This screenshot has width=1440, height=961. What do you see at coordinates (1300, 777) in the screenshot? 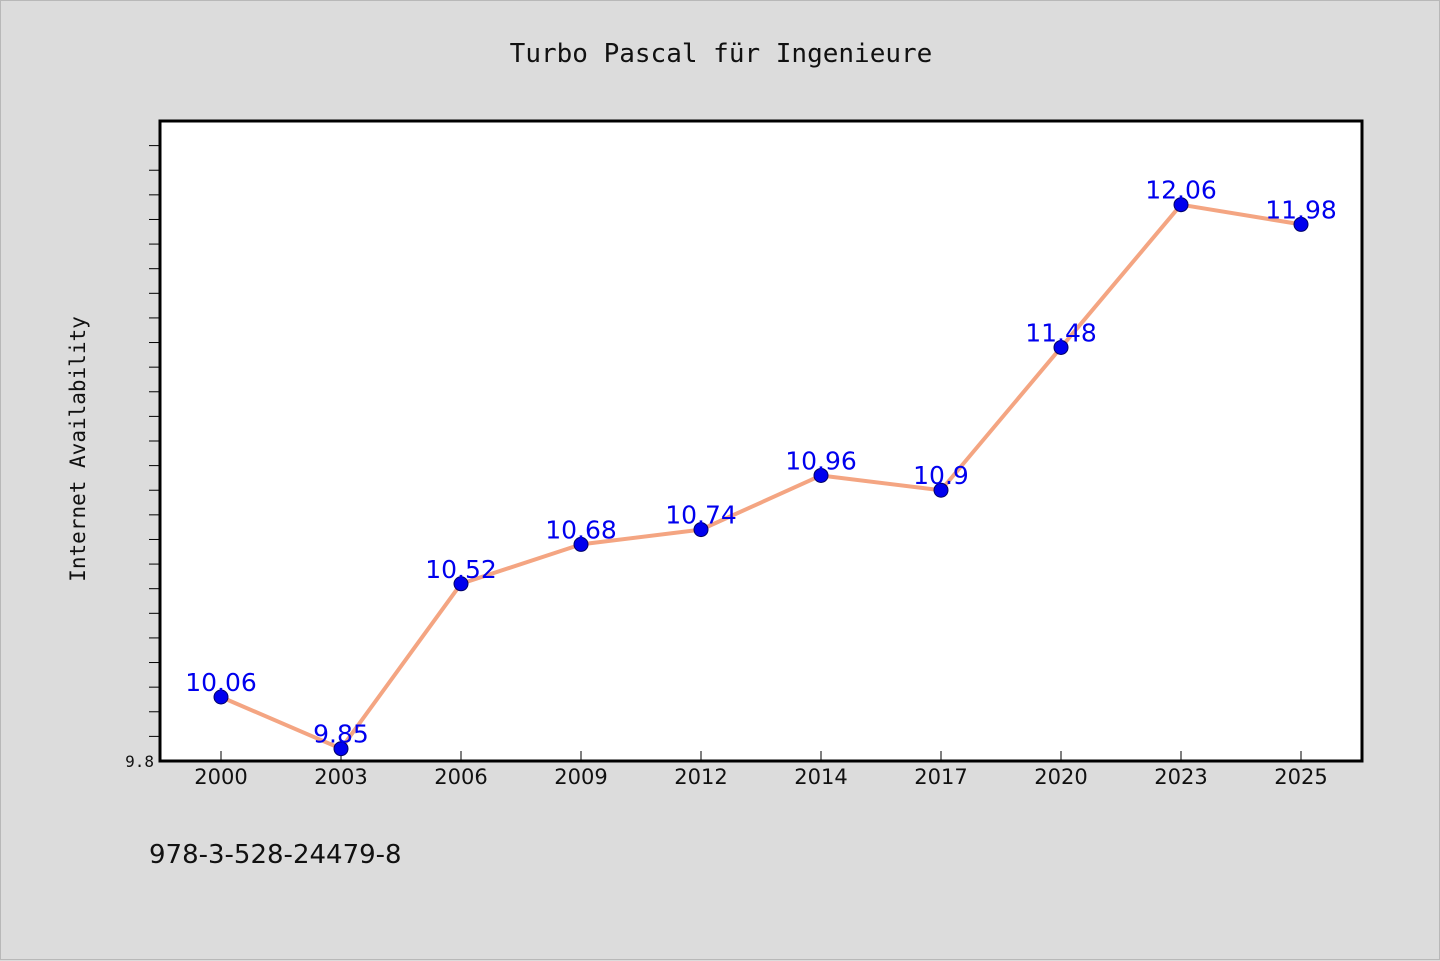
I see `x-tick-label: 2025` at bounding box center [1300, 777].